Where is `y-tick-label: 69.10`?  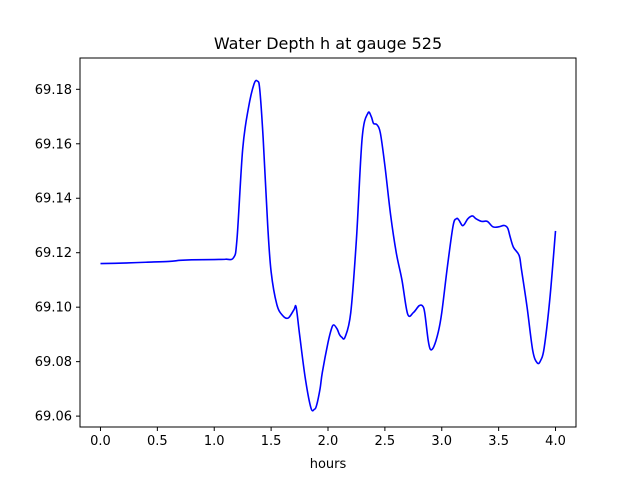
y-tick-label: 69.10 is located at coordinates (53, 308).